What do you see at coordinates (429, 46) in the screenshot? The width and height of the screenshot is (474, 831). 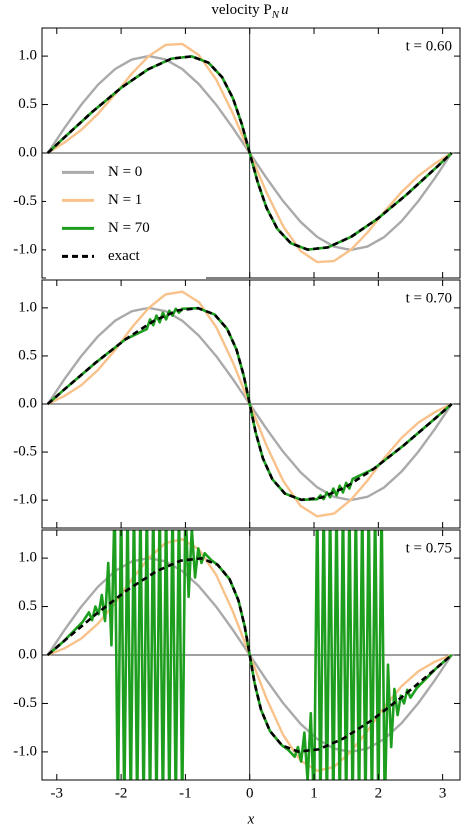 I see `annotation: t = 0.60` at bounding box center [429, 46].